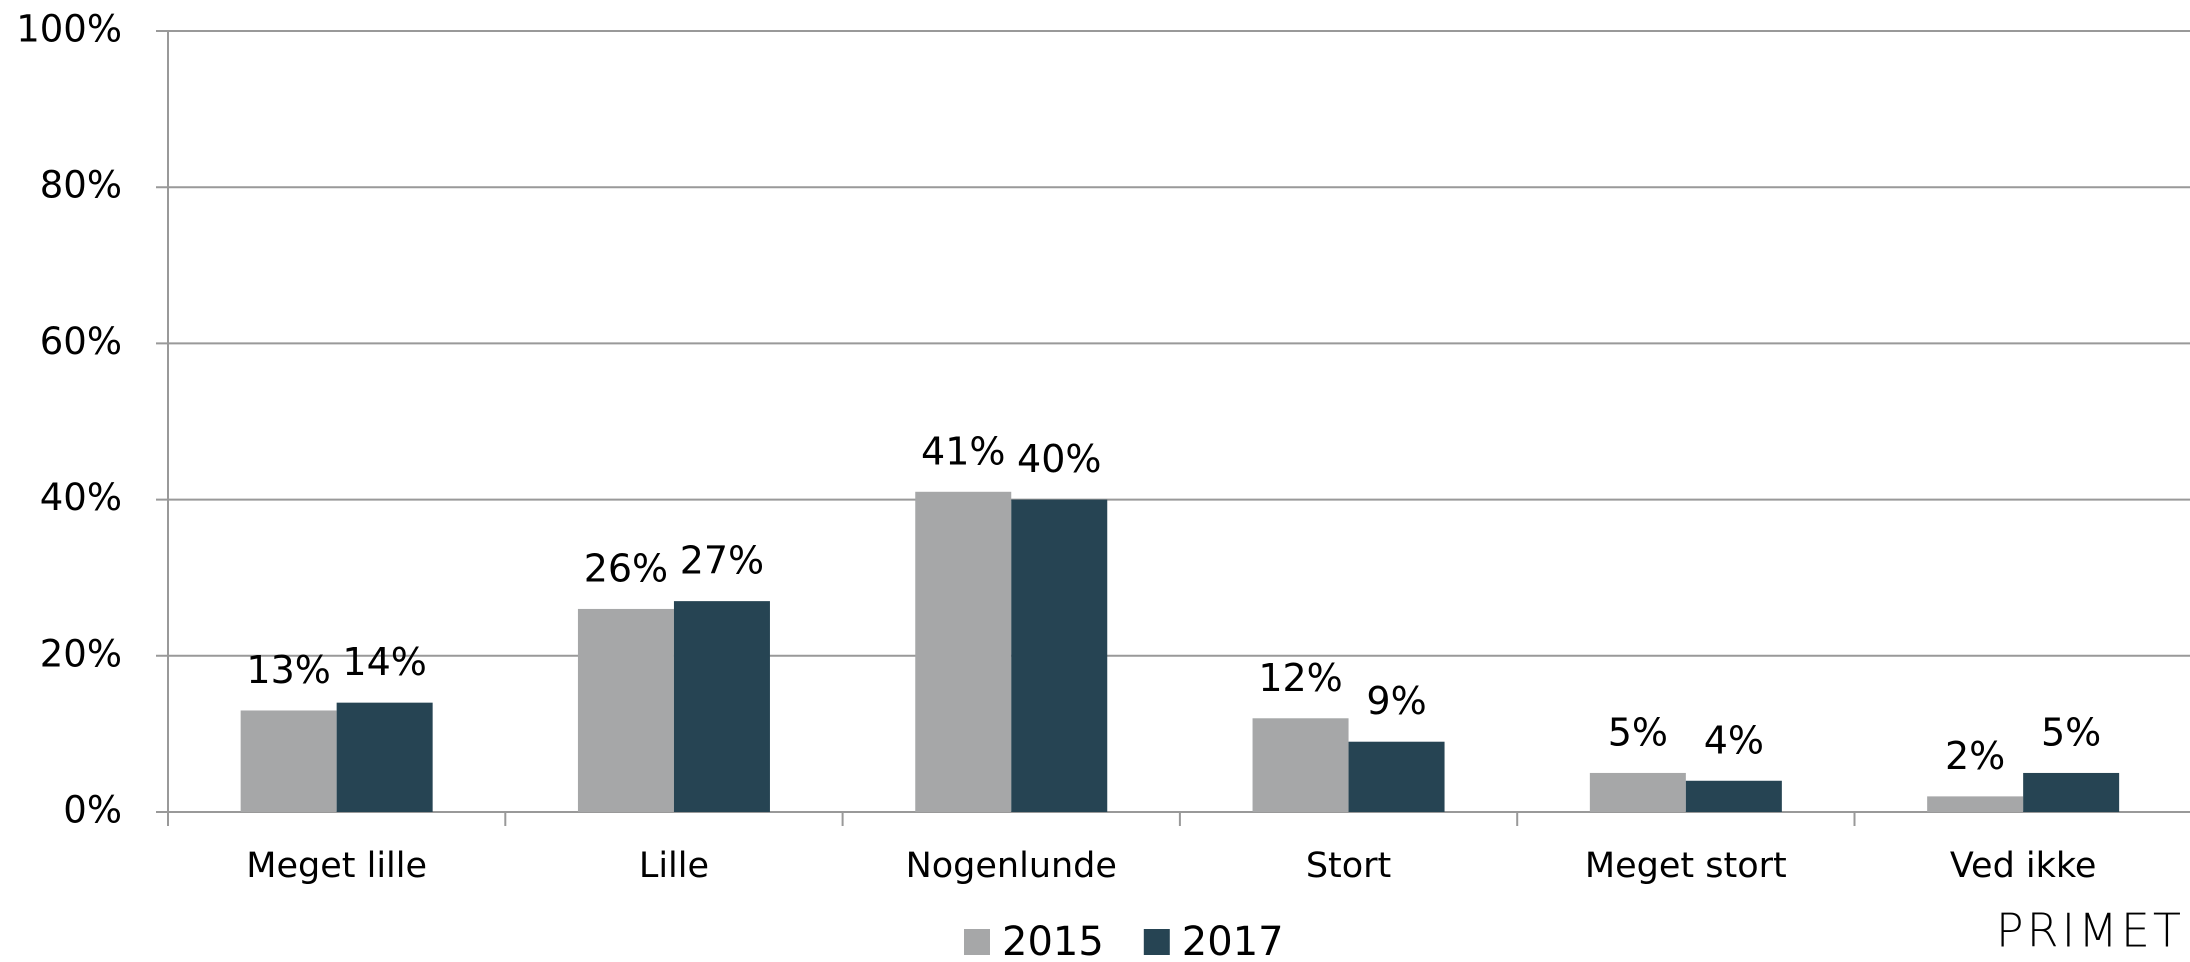 This screenshot has width=2190, height=962. Describe the element at coordinates (2023, 866) in the screenshot. I see `x-tick-label: Ved ikke` at that location.